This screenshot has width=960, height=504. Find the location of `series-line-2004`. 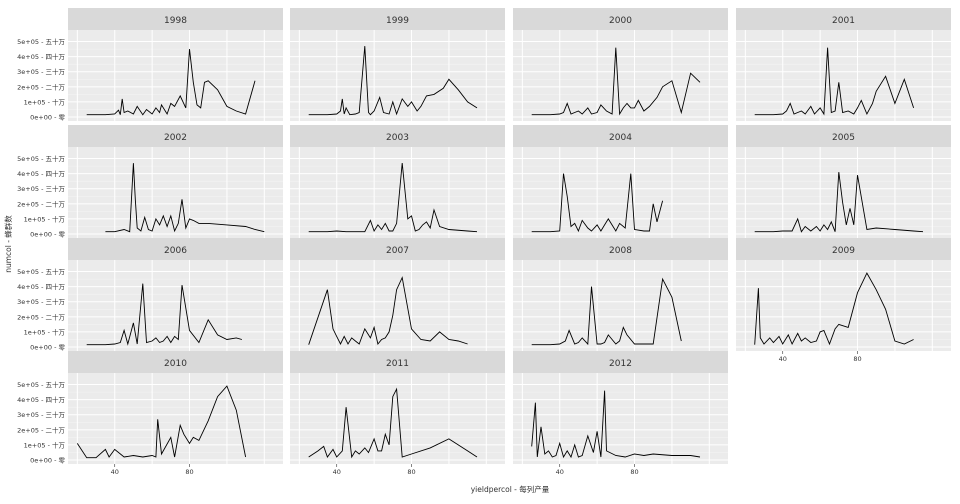

series-line-2004 is located at coordinates (597, 203).